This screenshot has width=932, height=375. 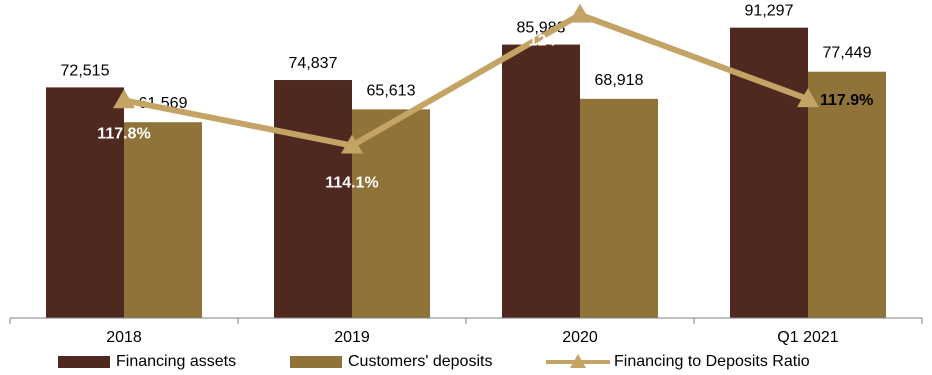 What do you see at coordinates (316, 362) in the screenshot?
I see `legend-swatch-customers-deposits` at bounding box center [316, 362].